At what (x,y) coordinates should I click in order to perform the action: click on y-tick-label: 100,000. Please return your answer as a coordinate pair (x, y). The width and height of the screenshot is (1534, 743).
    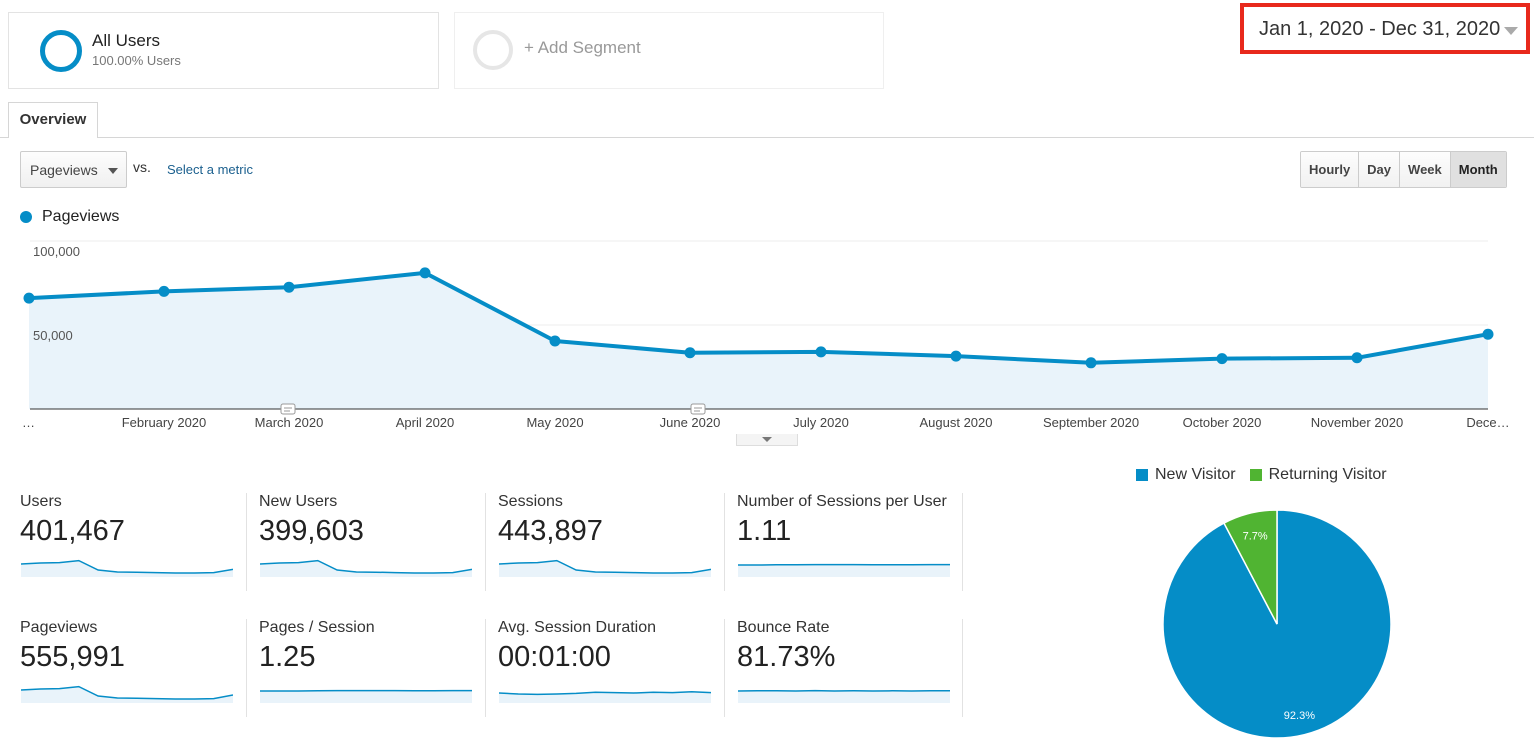
    Looking at the image, I should click on (56, 251).